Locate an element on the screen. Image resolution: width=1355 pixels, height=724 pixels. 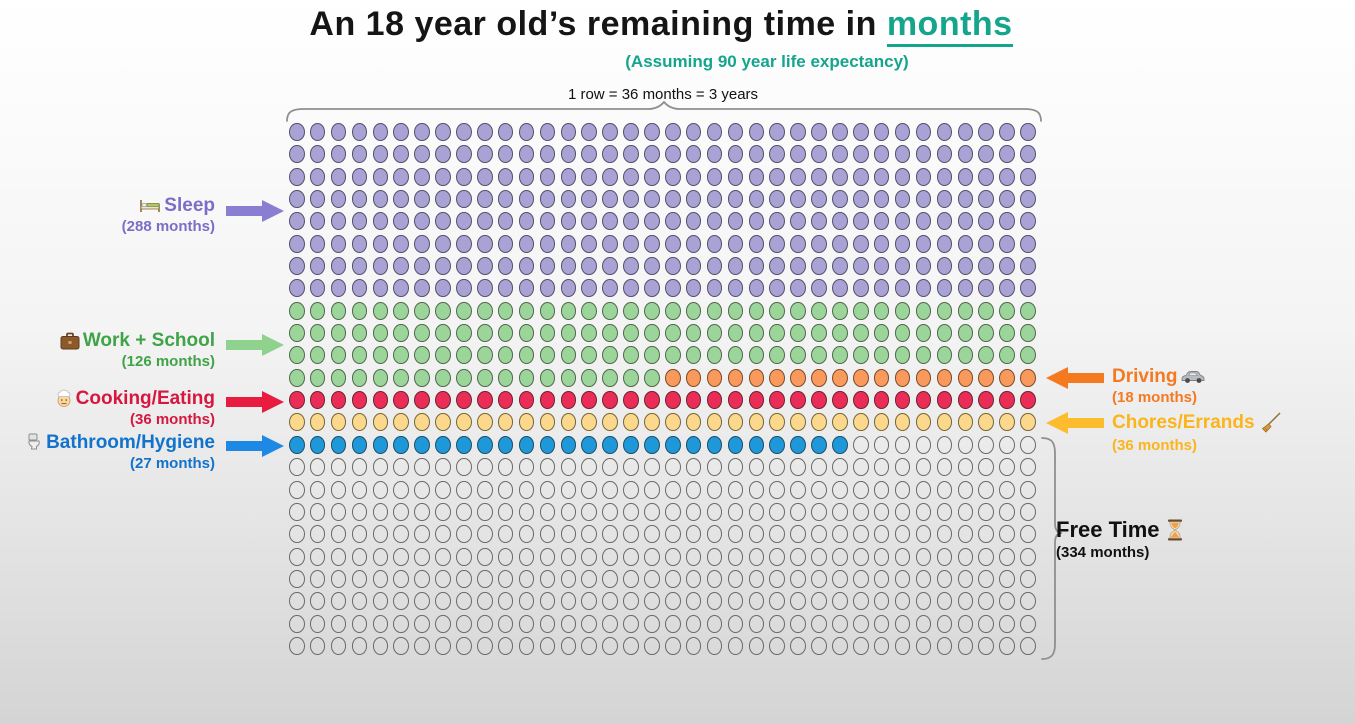
car-icon is located at coordinates (1193, 377).